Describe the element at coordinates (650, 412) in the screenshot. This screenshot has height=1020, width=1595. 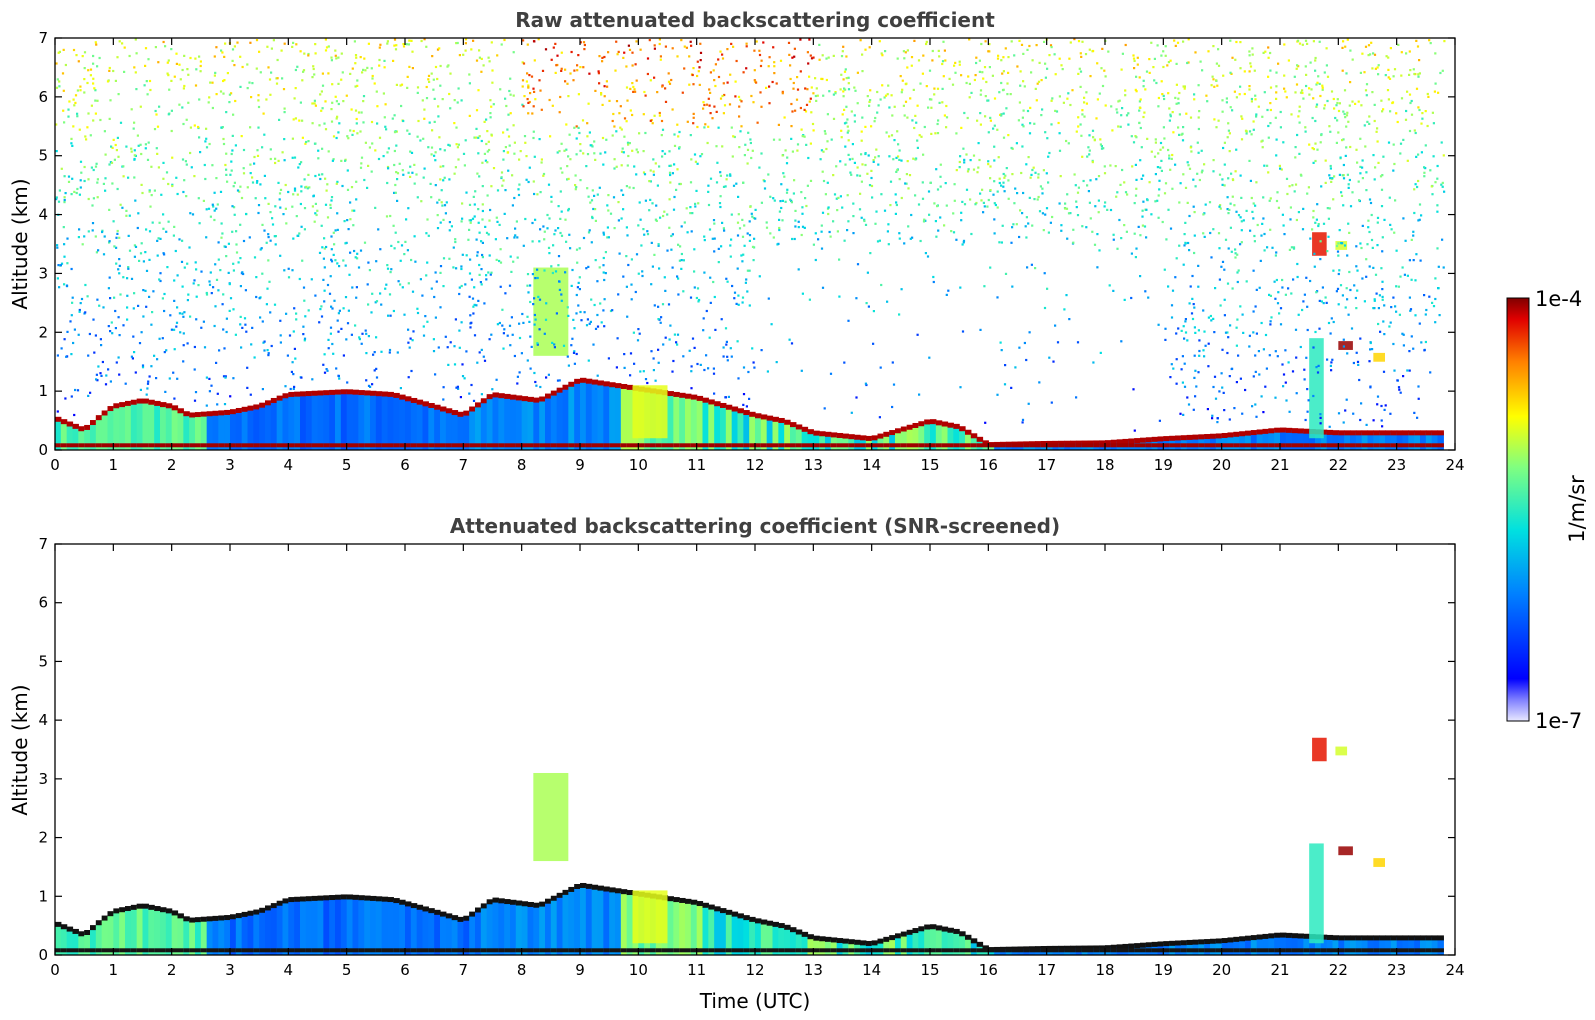
I see `cloud-plume` at that location.